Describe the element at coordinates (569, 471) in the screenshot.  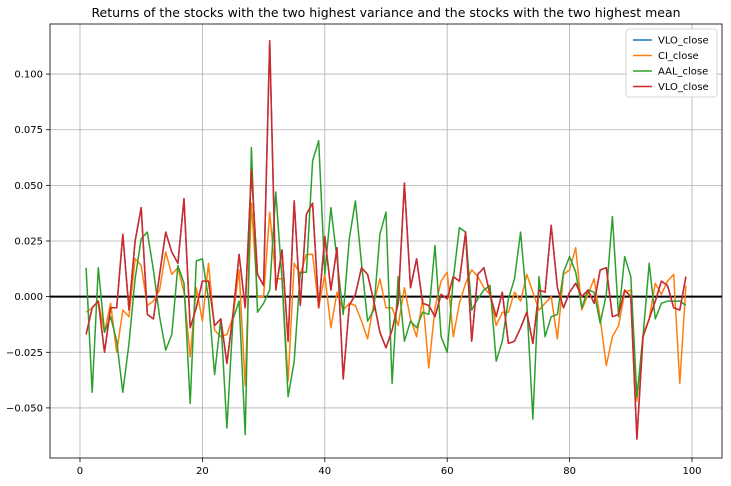
I see `x-tick-label: 80` at that location.